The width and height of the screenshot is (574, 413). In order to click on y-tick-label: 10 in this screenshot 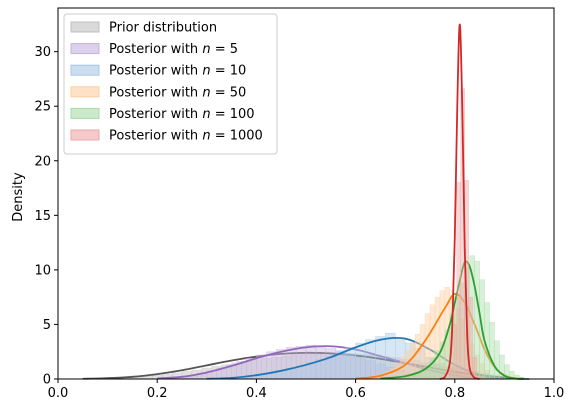, I will do `click(42, 270)`.